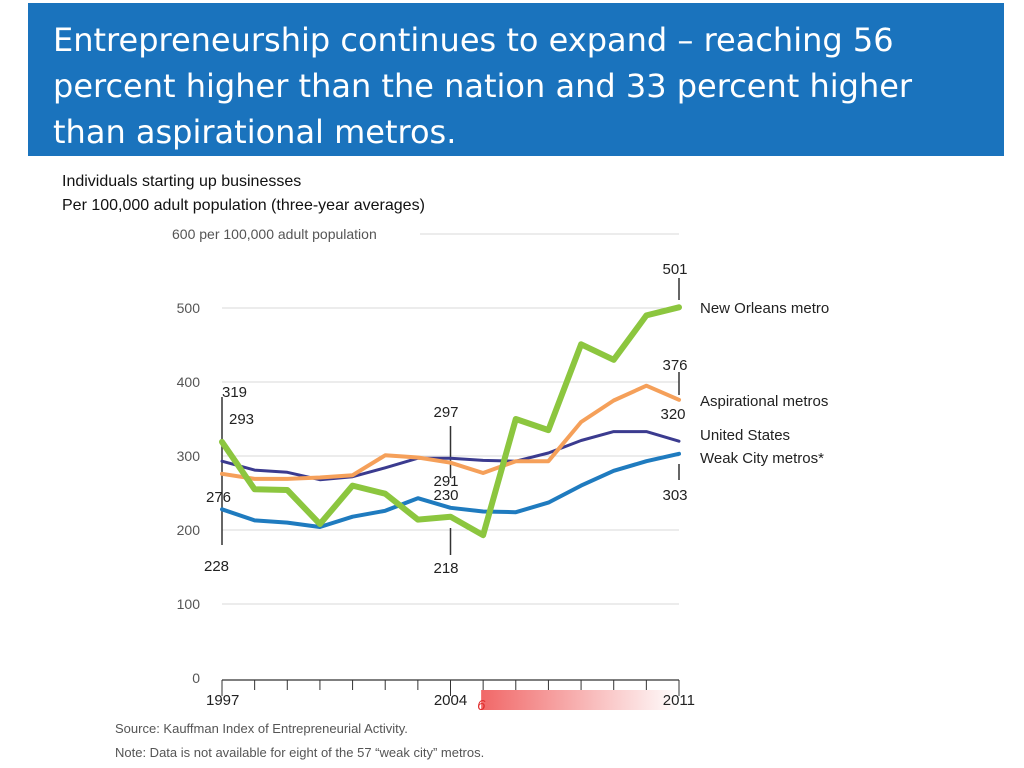 Image resolution: width=1024 pixels, height=768 pixels. What do you see at coordinates (762, 458) in the screenshot?
I see `legend-label: Weak City metros*` at bounding box center [762, 458].